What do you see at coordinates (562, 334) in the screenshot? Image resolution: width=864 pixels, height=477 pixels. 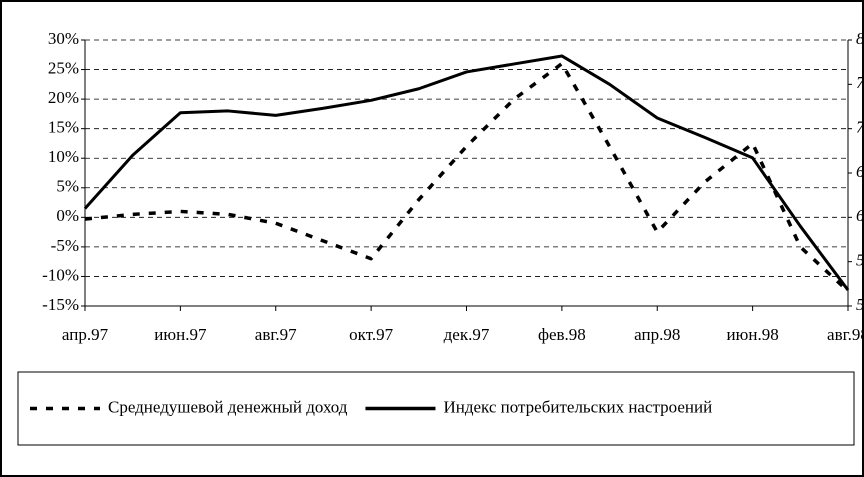 I see `x-tick-label: фев.98` at bounding box center [562, 334].